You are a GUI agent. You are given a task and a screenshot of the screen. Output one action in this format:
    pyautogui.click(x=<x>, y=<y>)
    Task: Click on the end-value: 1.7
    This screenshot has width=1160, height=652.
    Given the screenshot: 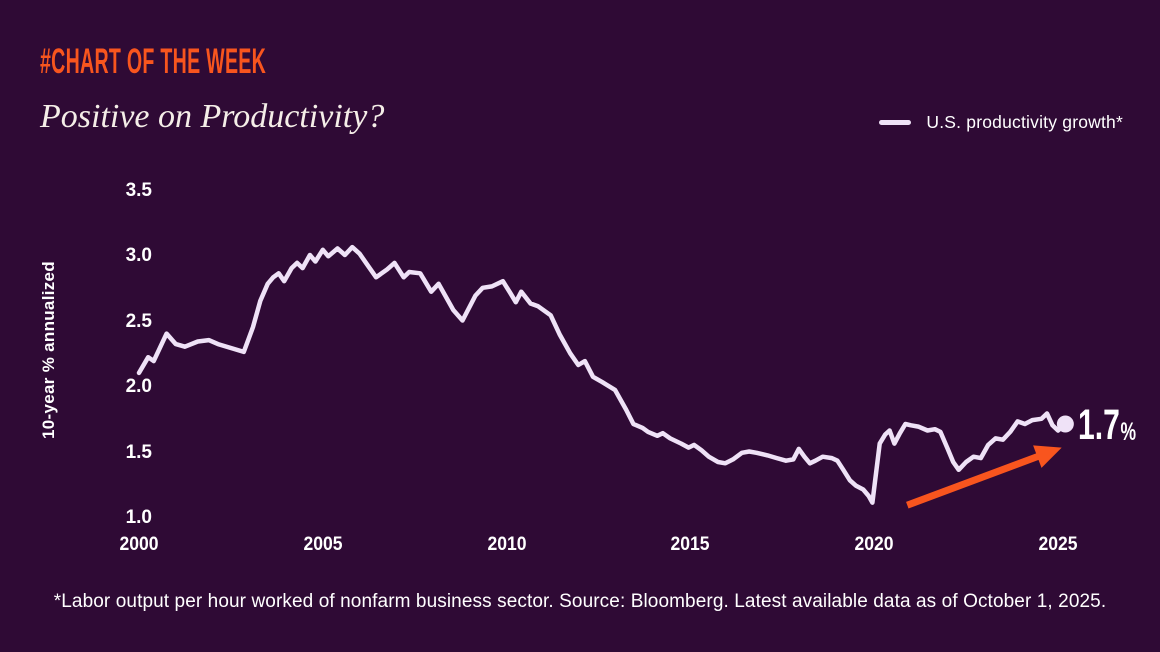 What is the action you would take?
    pyautogui.click(x=1099, y=424)
    